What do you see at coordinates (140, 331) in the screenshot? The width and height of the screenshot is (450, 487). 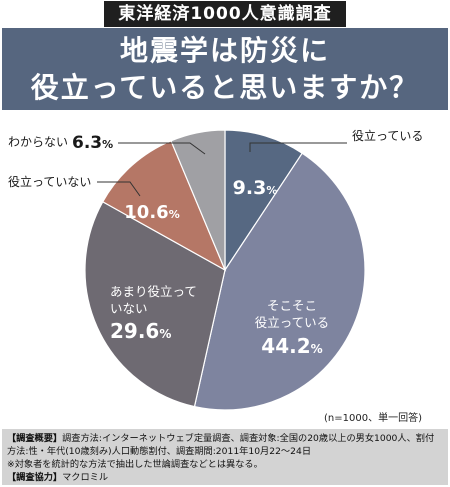 I see `slice-not-very-useful-value: 29.6%` at bounding box center [140, 331].